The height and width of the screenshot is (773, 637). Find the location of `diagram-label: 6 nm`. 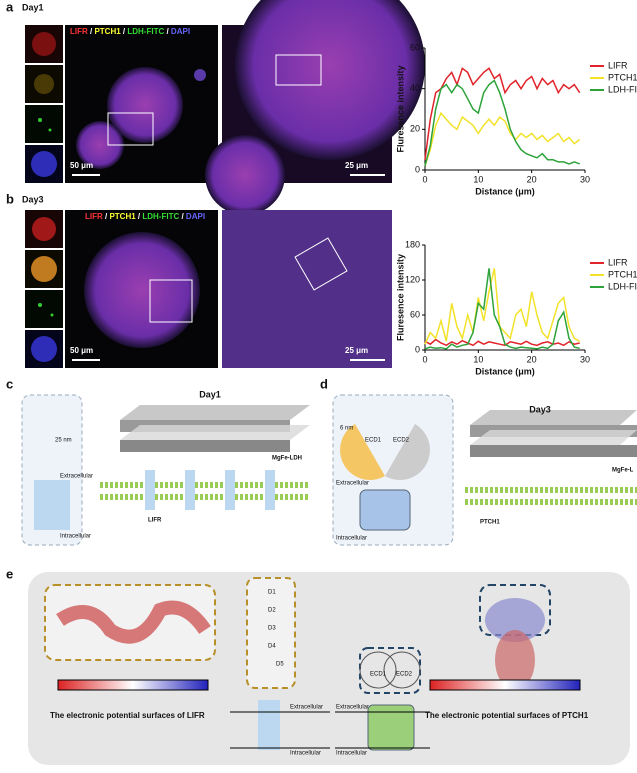

diagram-label: 6 nm is located at coordinates (346, 429).